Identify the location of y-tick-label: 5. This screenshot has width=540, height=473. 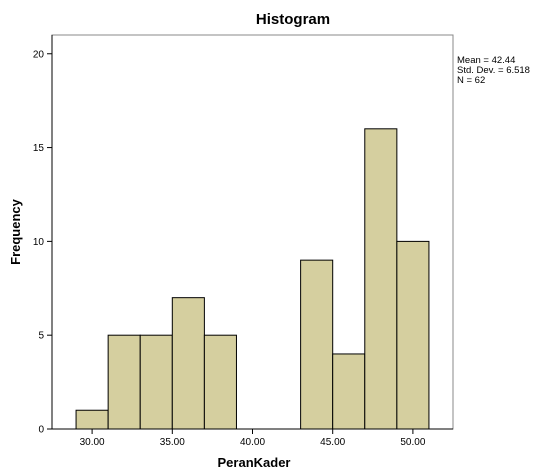
(41, 336).